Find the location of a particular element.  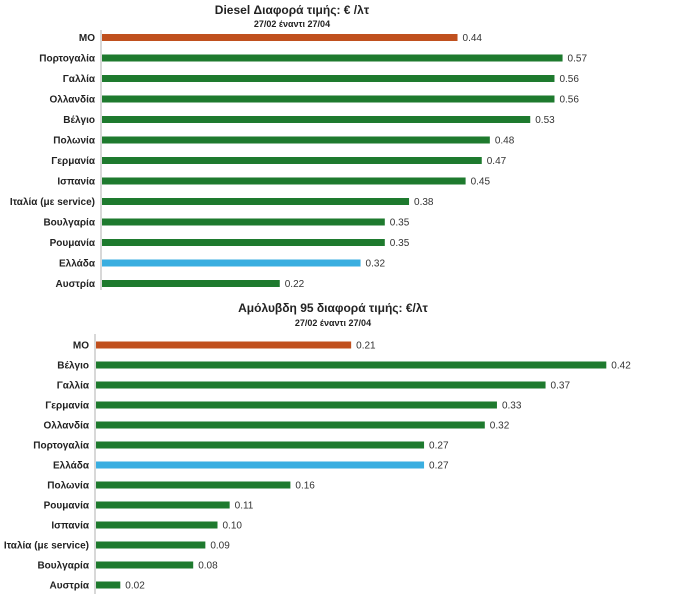

data-label: 0.44 is located at coordinates (473, 38).